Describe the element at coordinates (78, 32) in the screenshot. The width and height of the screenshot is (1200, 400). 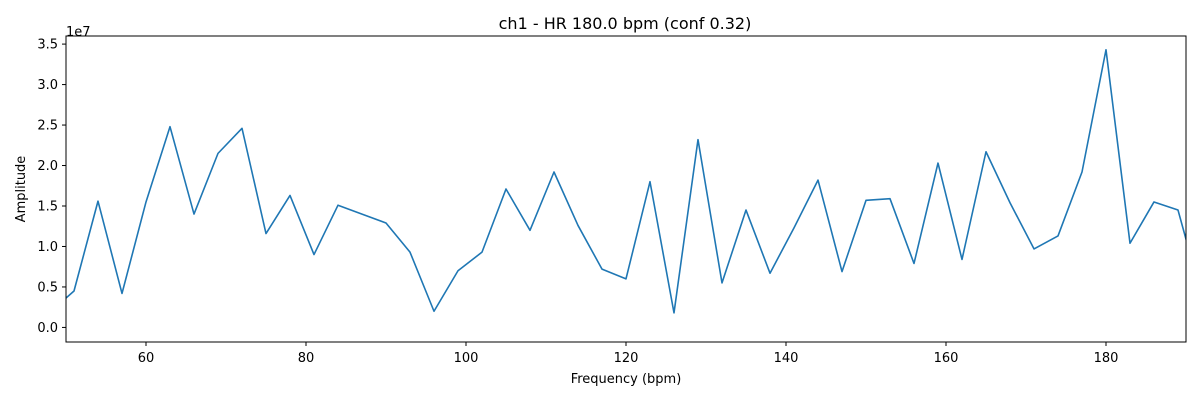
I see `y-offset-label: 1e7` at that location.